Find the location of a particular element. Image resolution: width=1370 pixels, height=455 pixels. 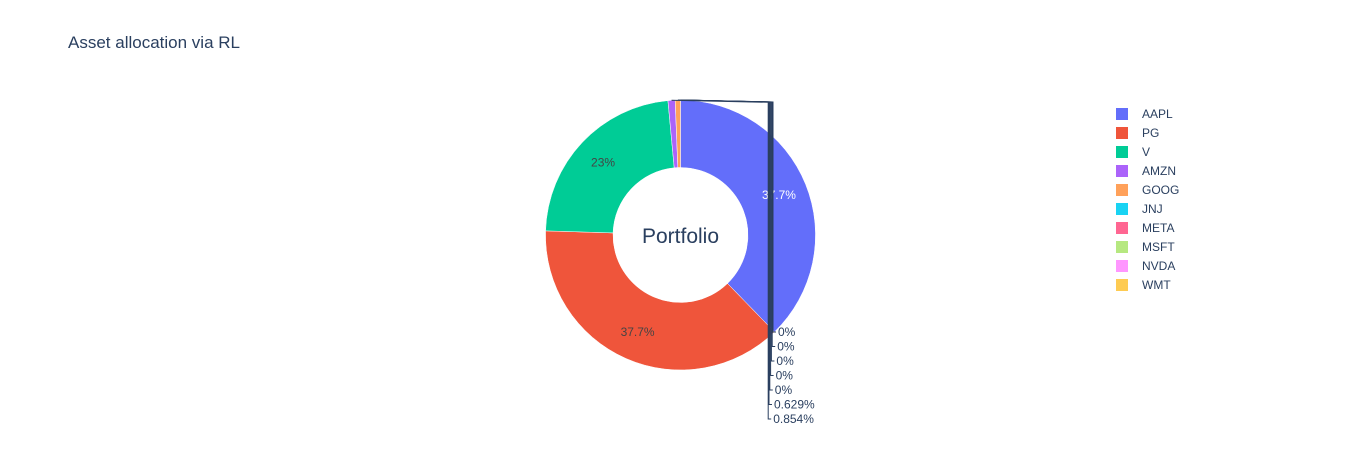

legend-swatch-msft is located at coordinates (1122, 247).